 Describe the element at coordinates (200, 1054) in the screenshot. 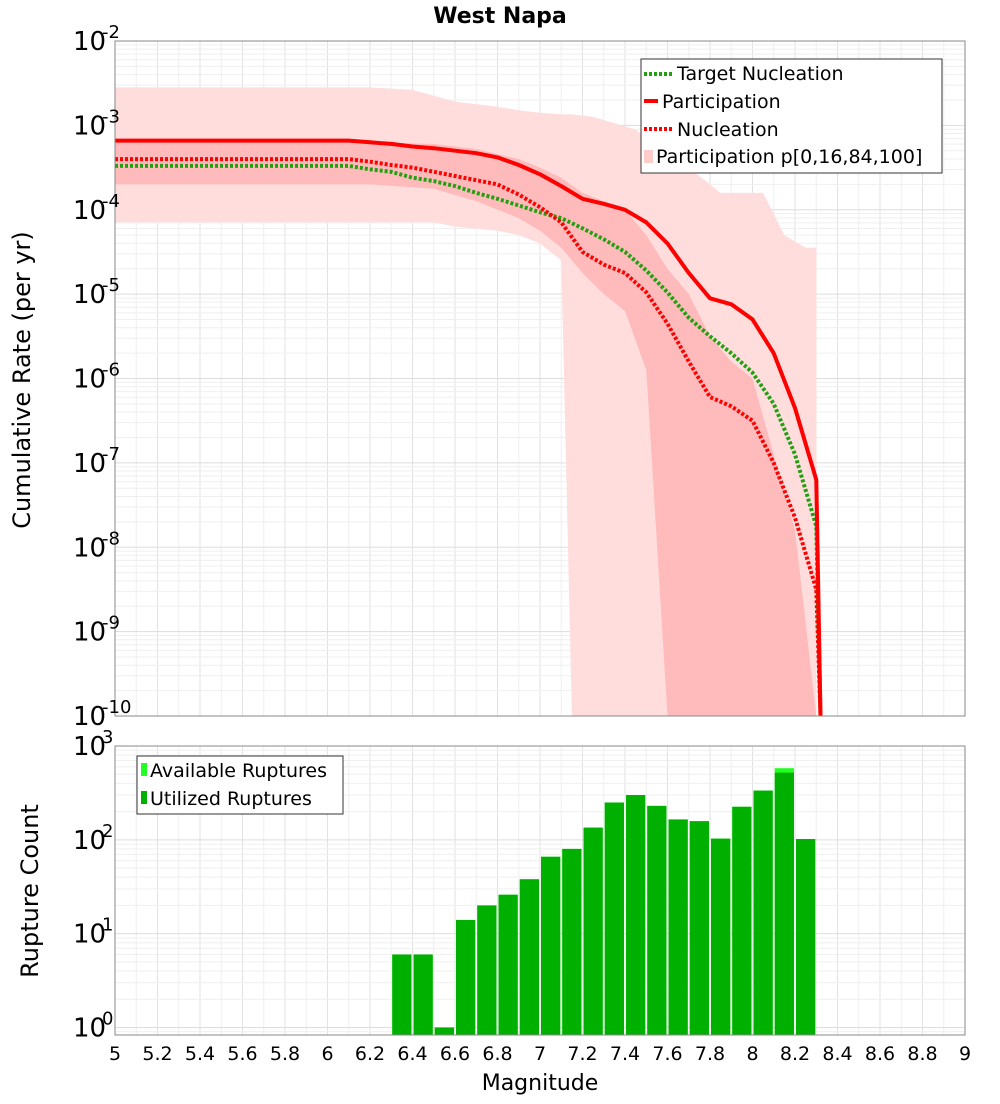

I see `x-tick-label: 5.4` at that location.